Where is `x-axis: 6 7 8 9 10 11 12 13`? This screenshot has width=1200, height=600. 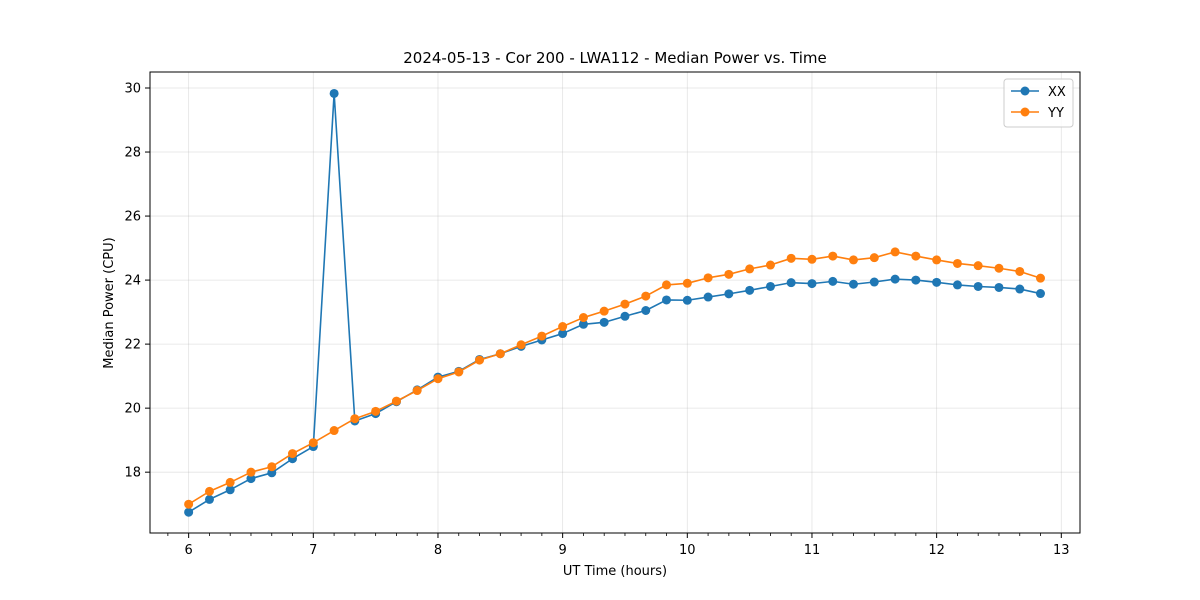 x-axis: 6 7 8 9 10 11 12 13 is located at coordinates (618, 545).